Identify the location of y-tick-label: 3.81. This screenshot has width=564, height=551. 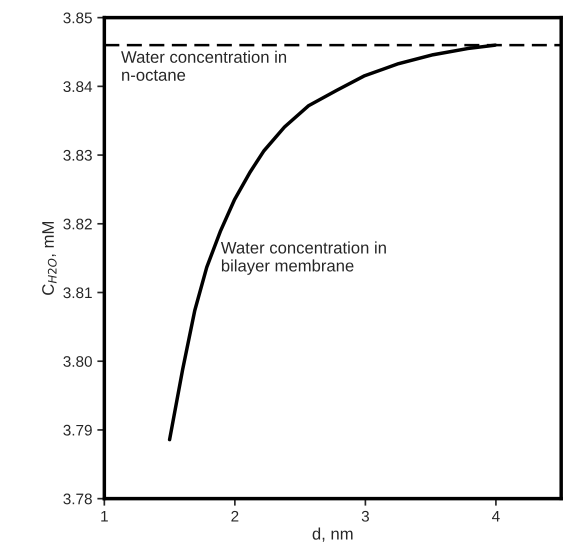
(77, 292).